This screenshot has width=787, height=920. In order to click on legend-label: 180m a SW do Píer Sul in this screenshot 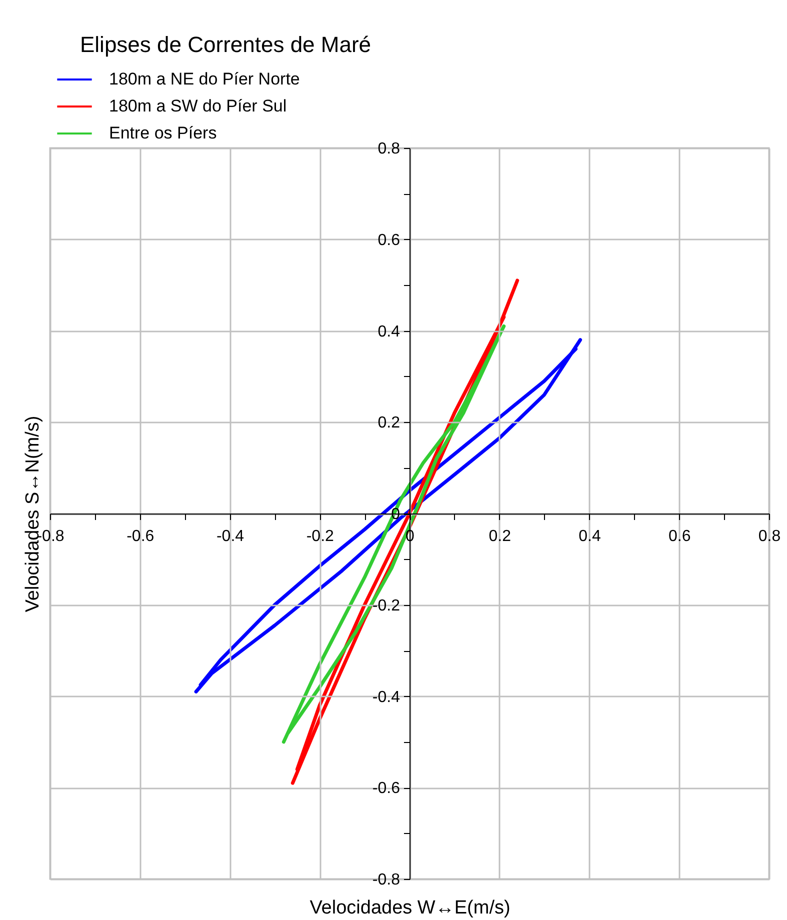, I will do `click(198, 106)`.